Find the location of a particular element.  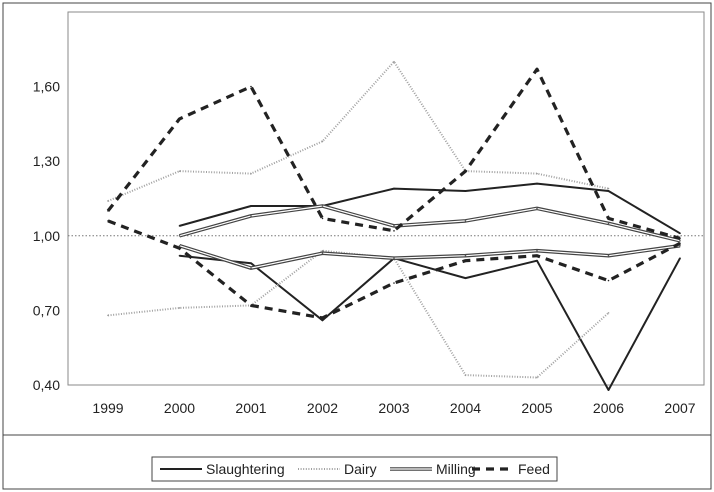

x-tick-label: 2003 is located at coordinates (393, 408).